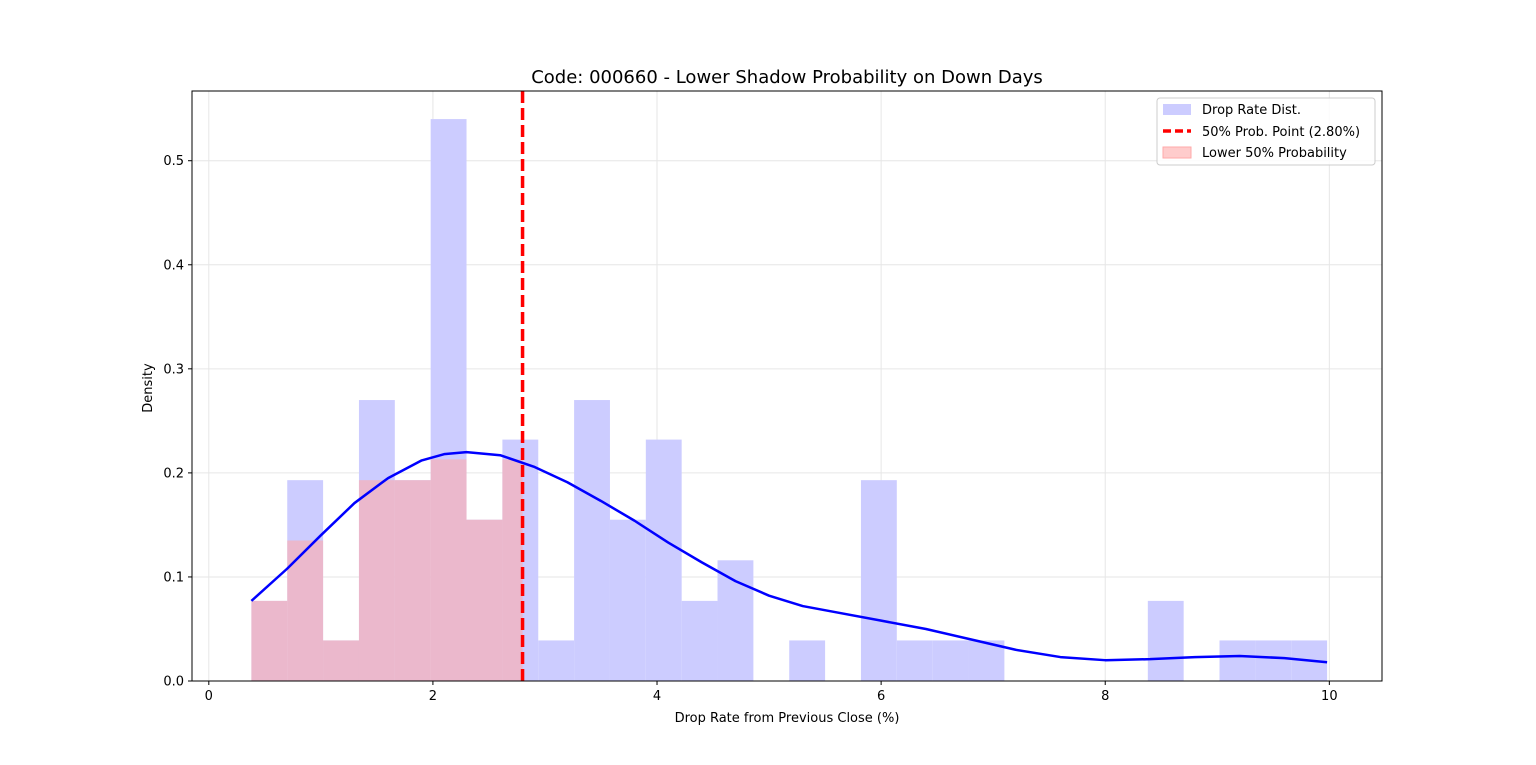 The width and height of the screenshot is (1536, 765). Describe the element at coordinates (173, 577) in the screenshot. I see `y-tick-label: 0.1` at that location.